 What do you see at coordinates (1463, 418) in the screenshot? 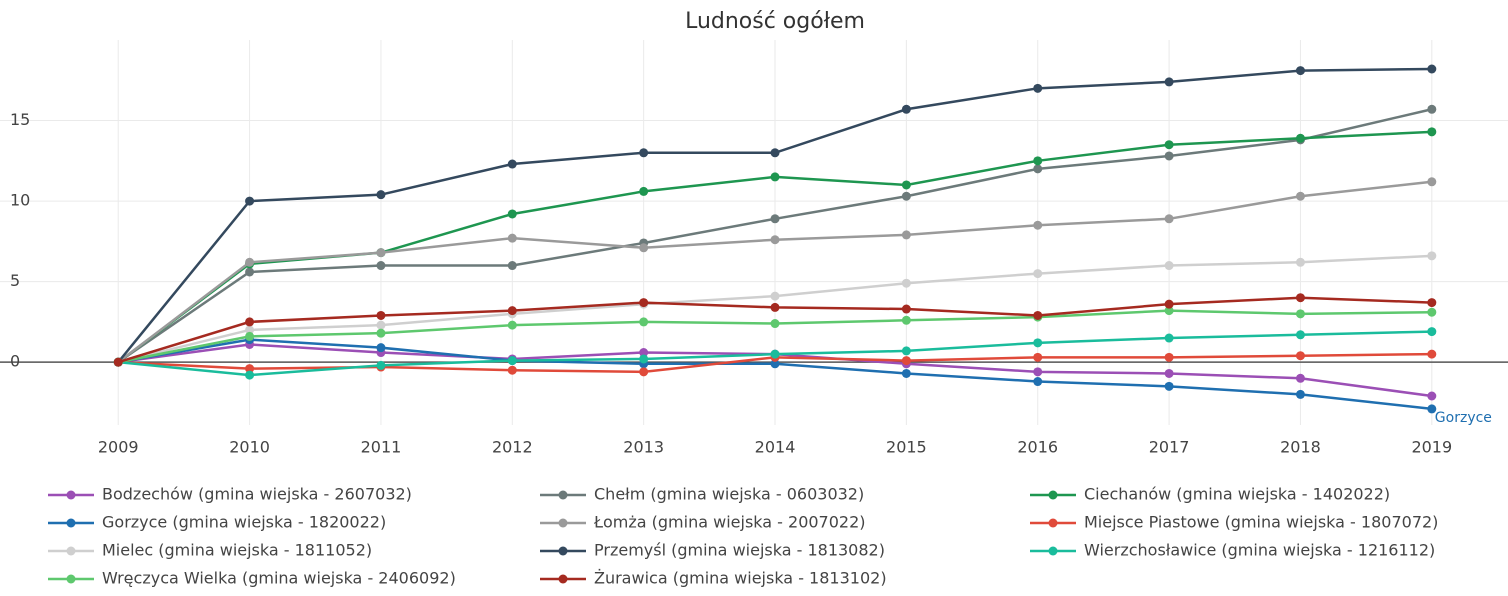
I see `annotation: Gorzyce` at bounding box center [1463, 418].